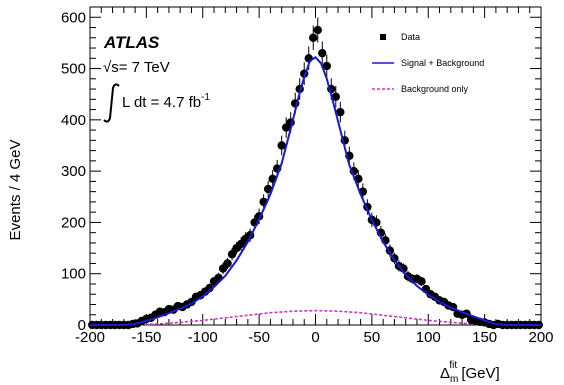  I want to click on x-tick-label: 0, so click(315, 337).